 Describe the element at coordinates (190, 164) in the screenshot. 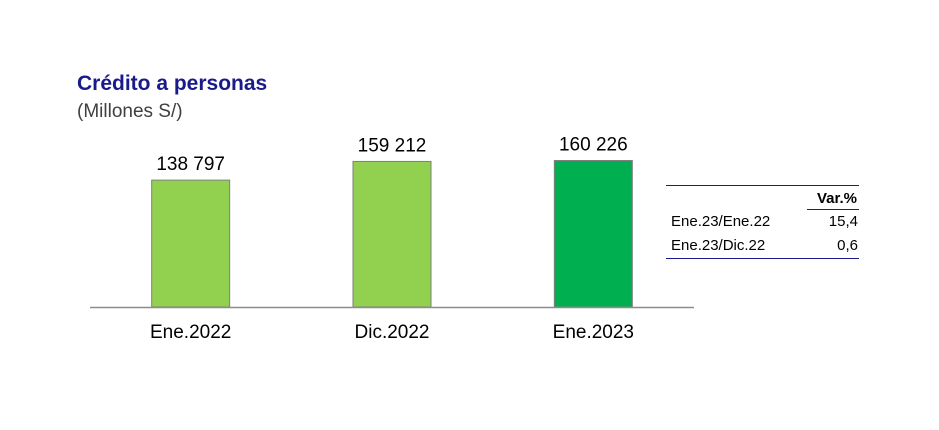

I see `data-label: 138 797` at that location.